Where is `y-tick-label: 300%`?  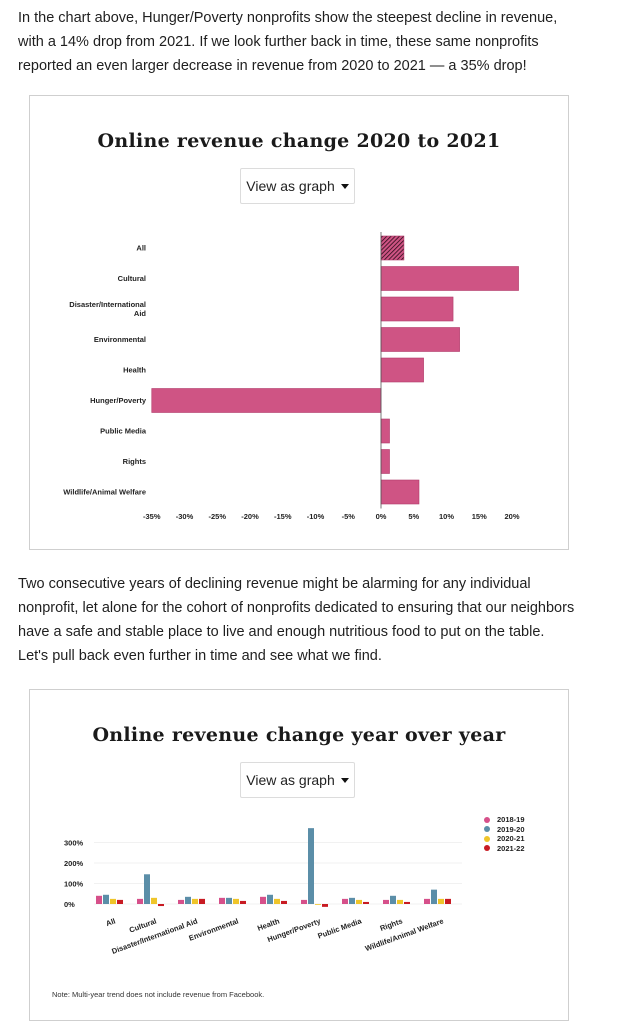
y-tick-label: 300% is located at coordinates (74, 843).